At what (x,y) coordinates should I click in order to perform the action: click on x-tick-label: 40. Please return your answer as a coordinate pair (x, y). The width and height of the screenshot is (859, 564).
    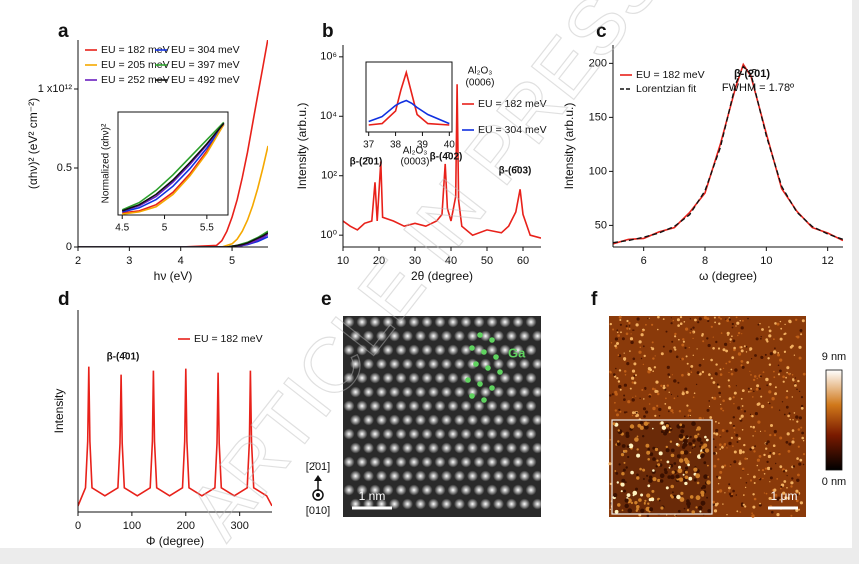
    Looking at the image, I should click on (450, 145).